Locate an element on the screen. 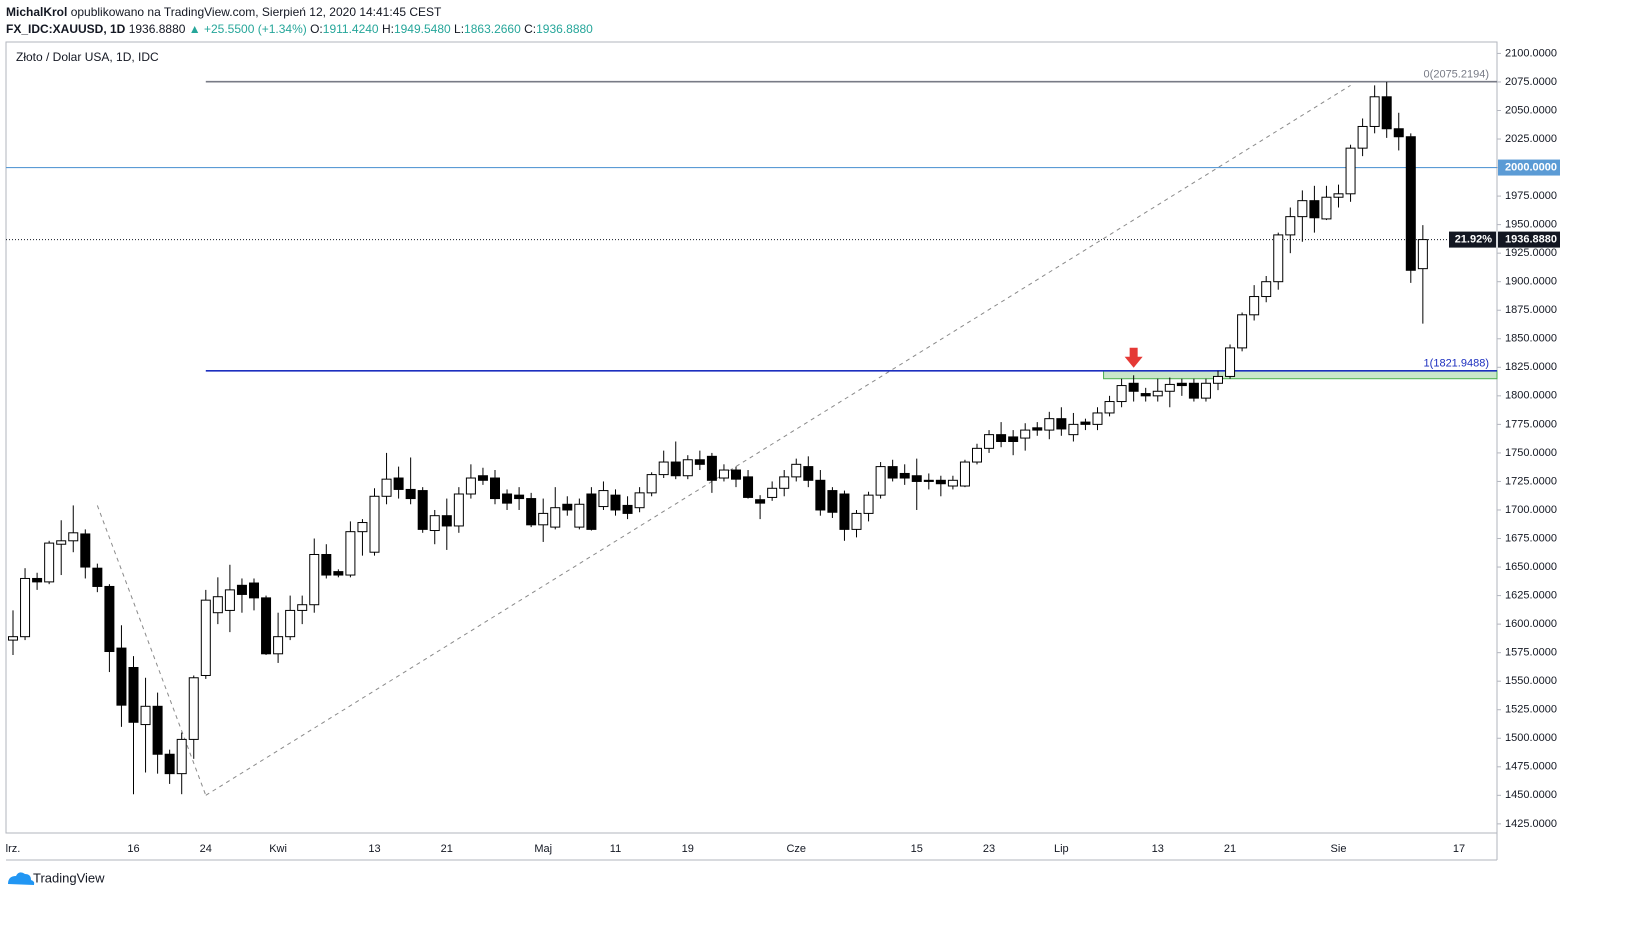 Image resolution: width=1627 pixels, height=930 pixels. ohlc-label: C: is located at coordinates (530, 29).